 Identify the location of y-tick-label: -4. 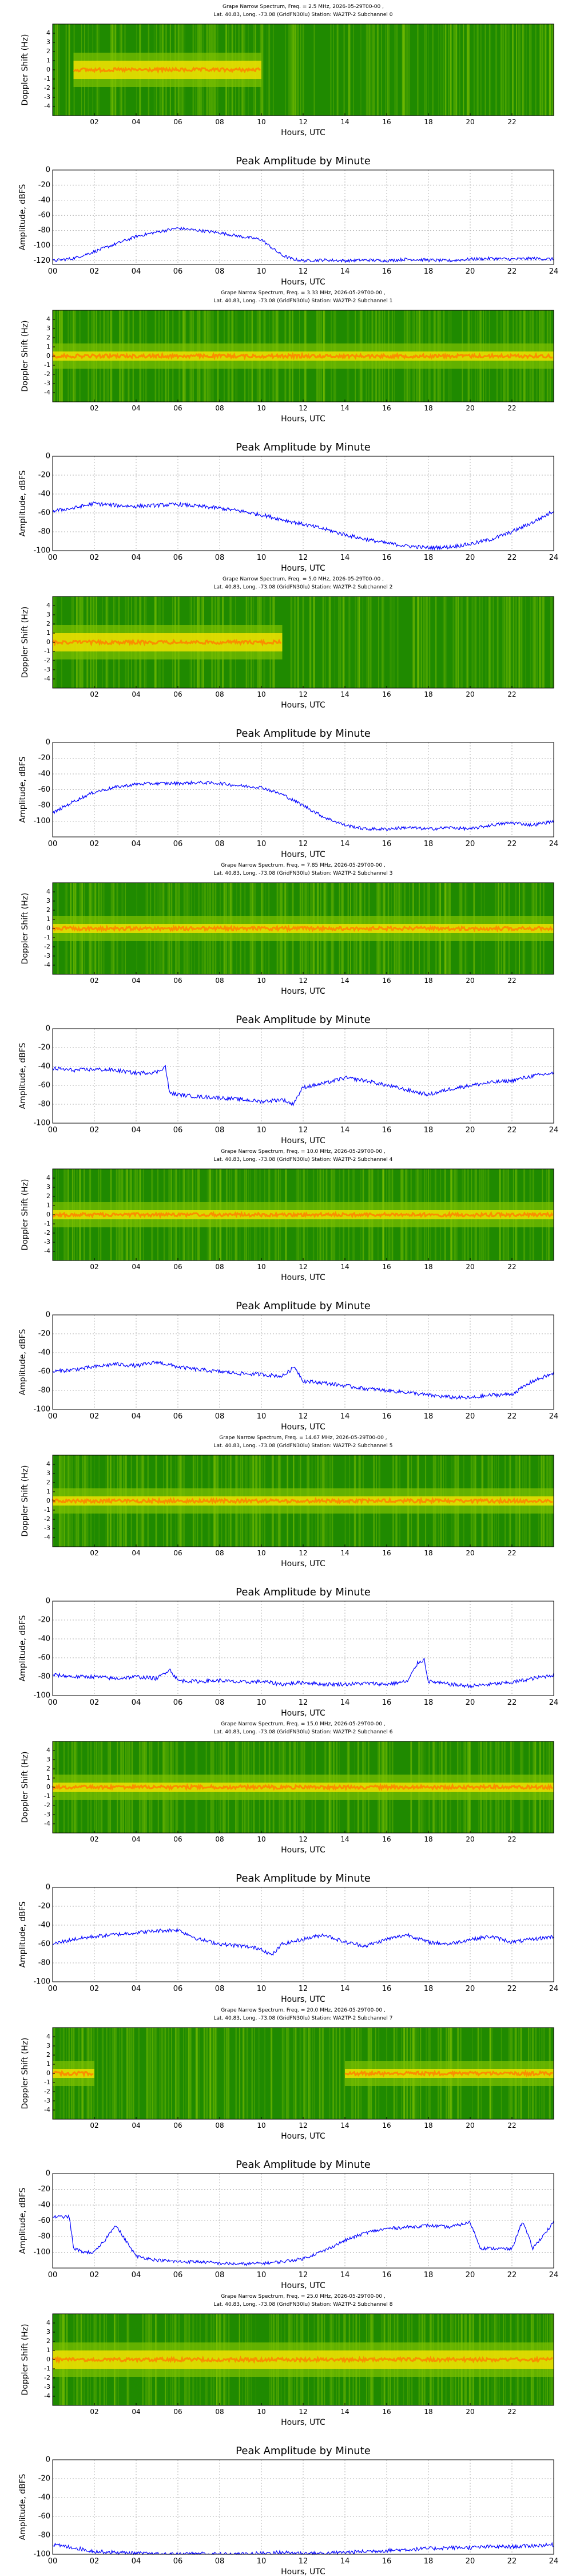
(47, 106).